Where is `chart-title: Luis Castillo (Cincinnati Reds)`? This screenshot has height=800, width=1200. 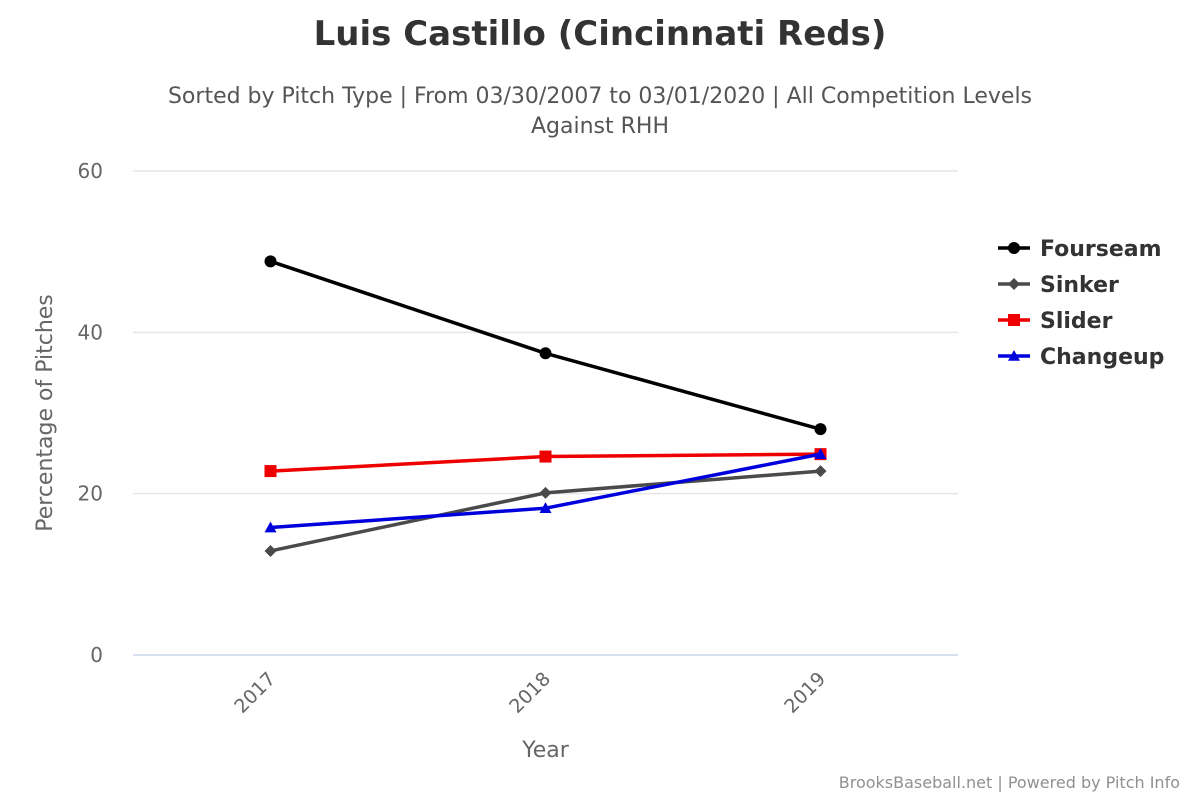 chart-title: Luis Castillo (Cincinnati Reds) is located at coordinates (600, 34).